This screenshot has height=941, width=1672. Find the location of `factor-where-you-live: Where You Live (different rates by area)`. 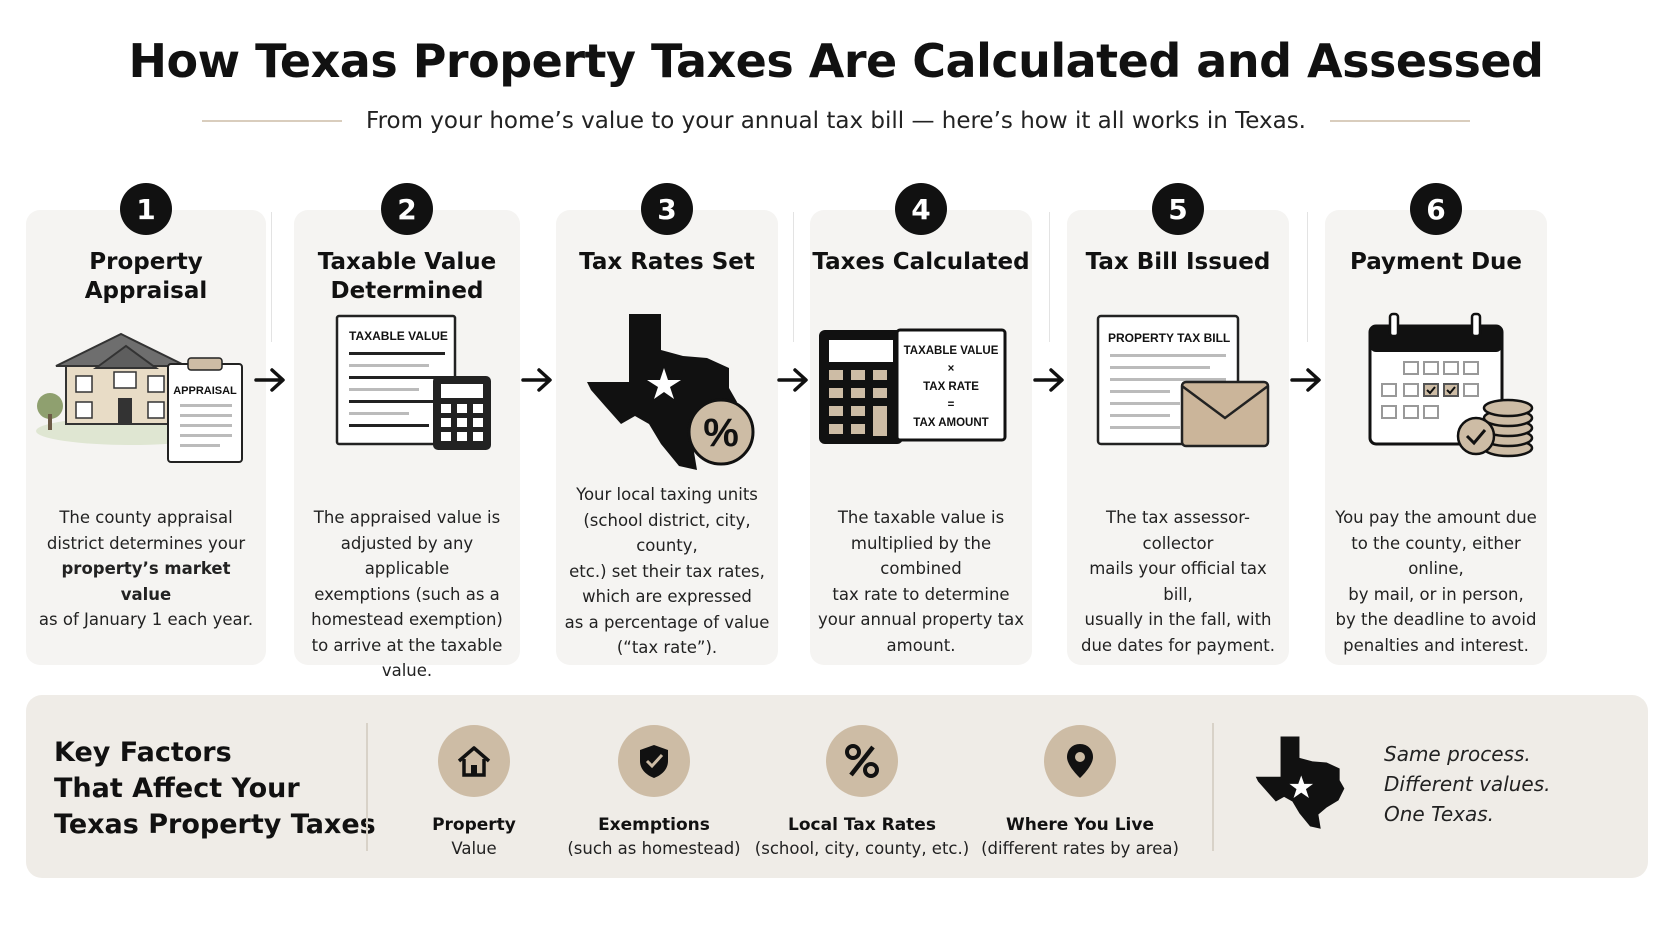

factor-where-you-live: Where You Live (different rates by area) is located at coordinates (1080, 791).